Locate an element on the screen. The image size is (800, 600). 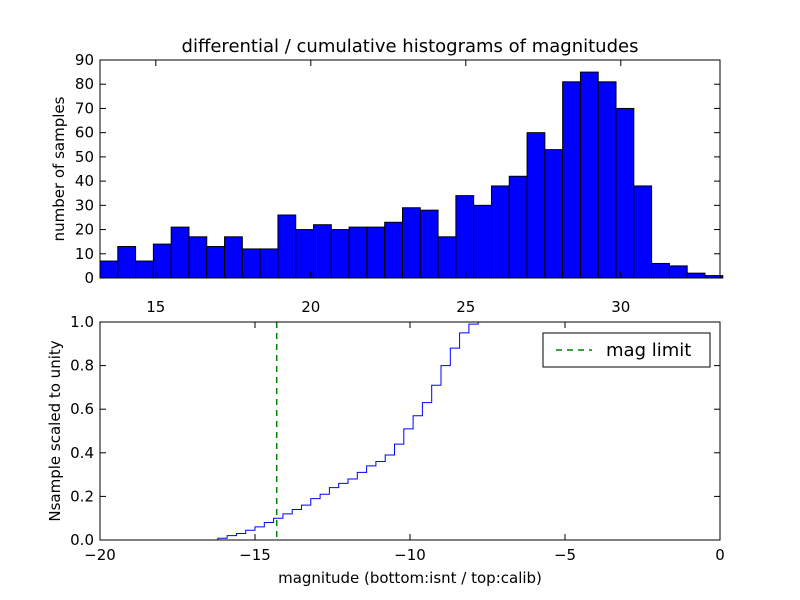
top-y-axis-label: number of samples is located at coordinates (59, 168).